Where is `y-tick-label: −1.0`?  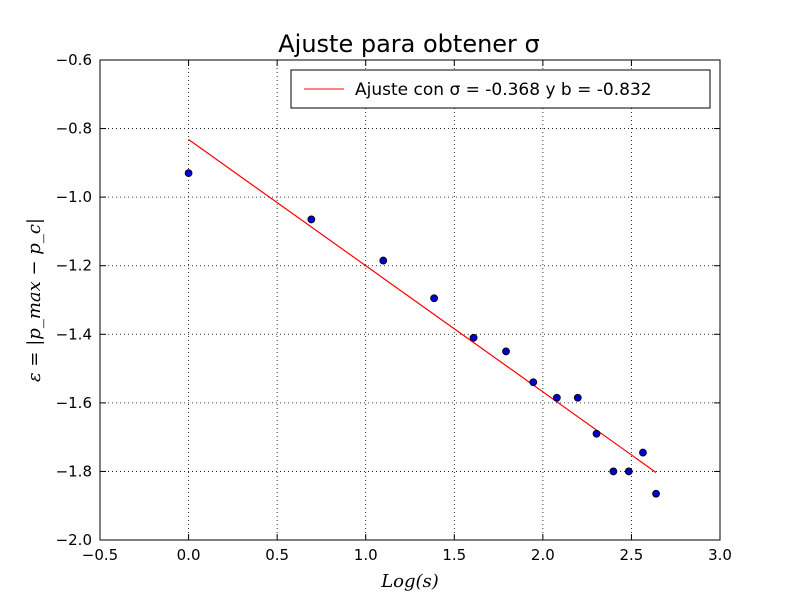 y-tick-label: −1.0 is located at coordinates (74, 197).